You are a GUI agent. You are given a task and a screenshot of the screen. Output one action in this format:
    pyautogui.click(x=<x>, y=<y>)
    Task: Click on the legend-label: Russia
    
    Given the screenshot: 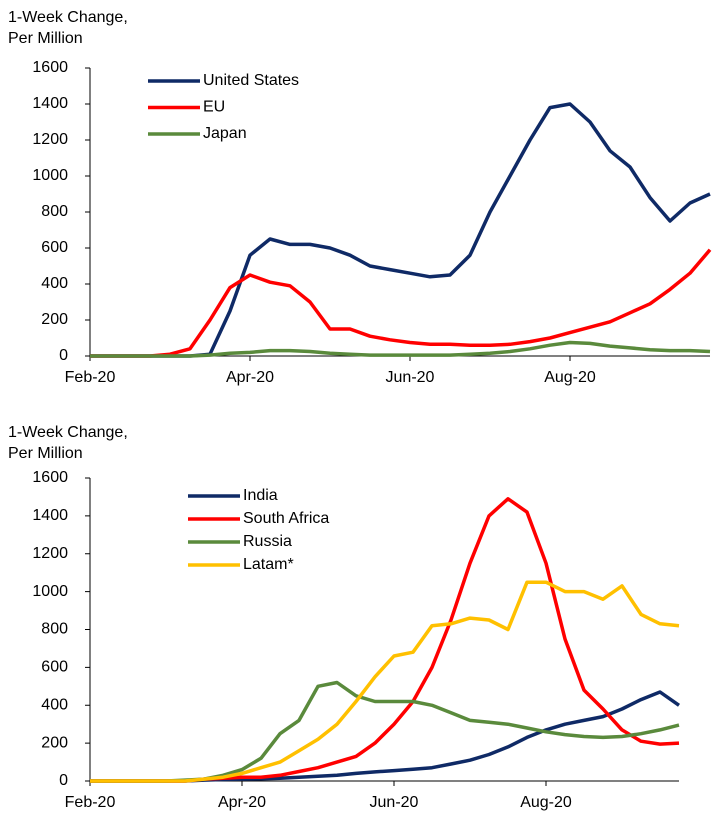 What is the action you would take?
    pyautogui.click(x=267, y=541)
    